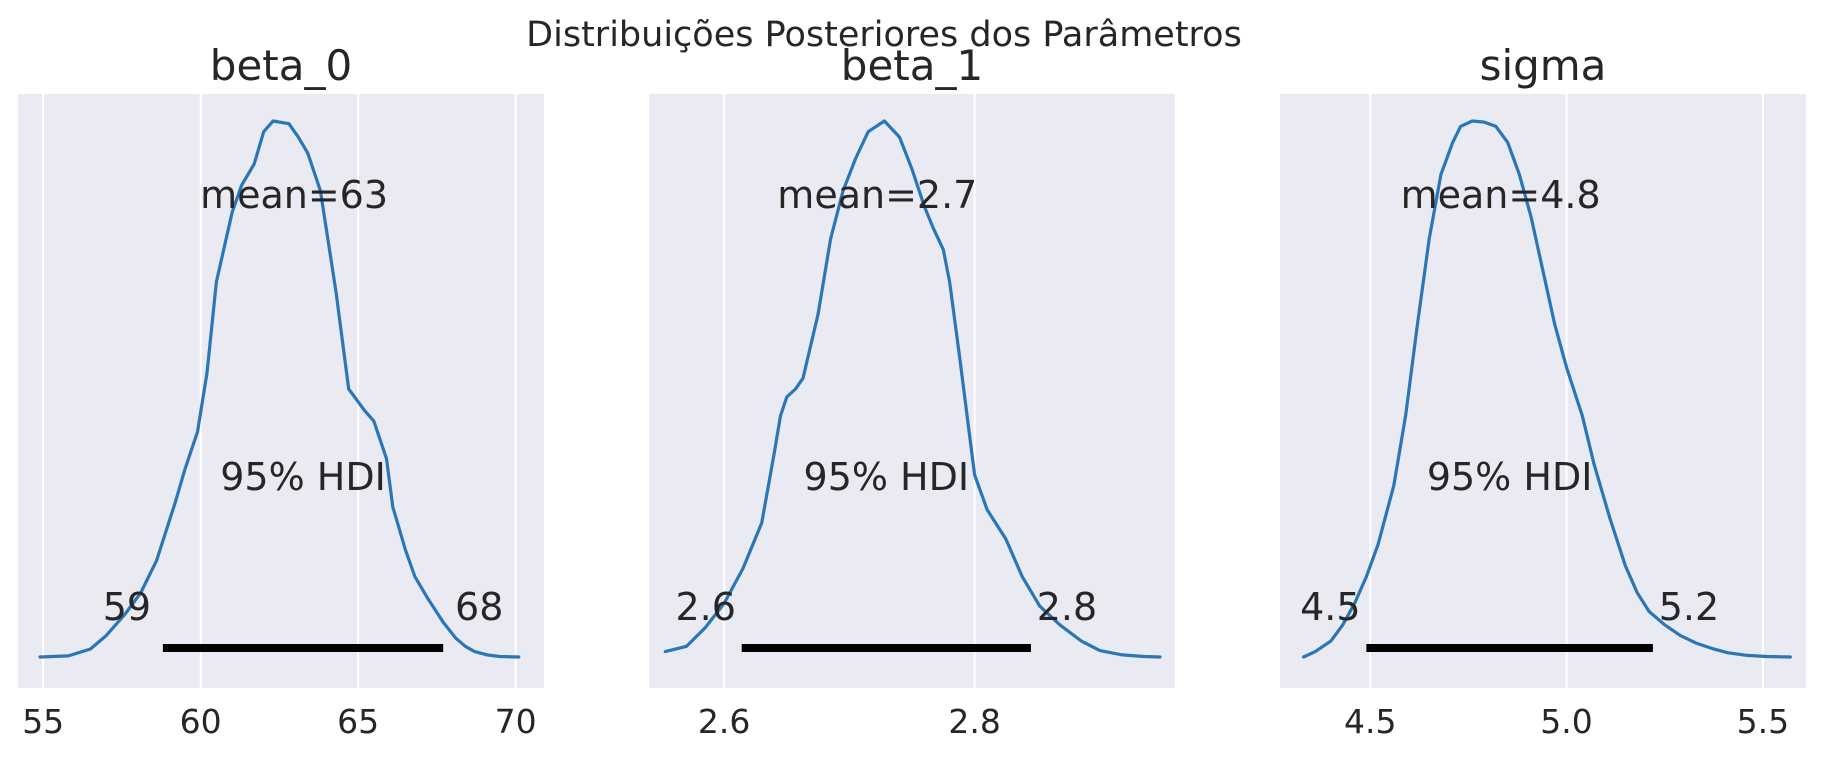  Describe the element at coordinates (1370, 721) in the screenshot. I see `x-tick-label: 4.5` at that location.